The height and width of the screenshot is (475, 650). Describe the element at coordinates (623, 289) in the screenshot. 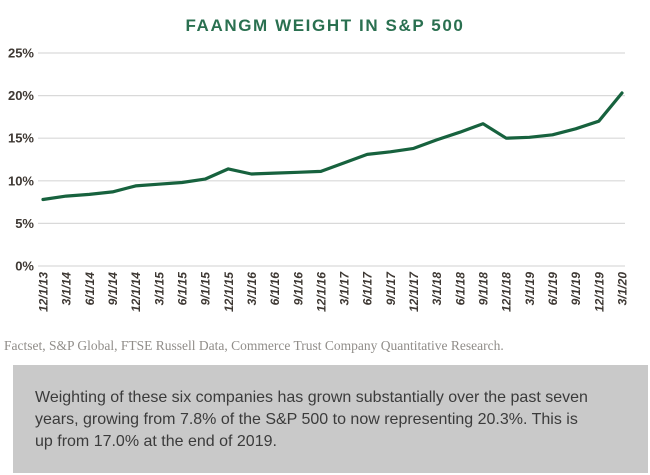

I see `x-axis-tick-label: 3/1/20` at that location.